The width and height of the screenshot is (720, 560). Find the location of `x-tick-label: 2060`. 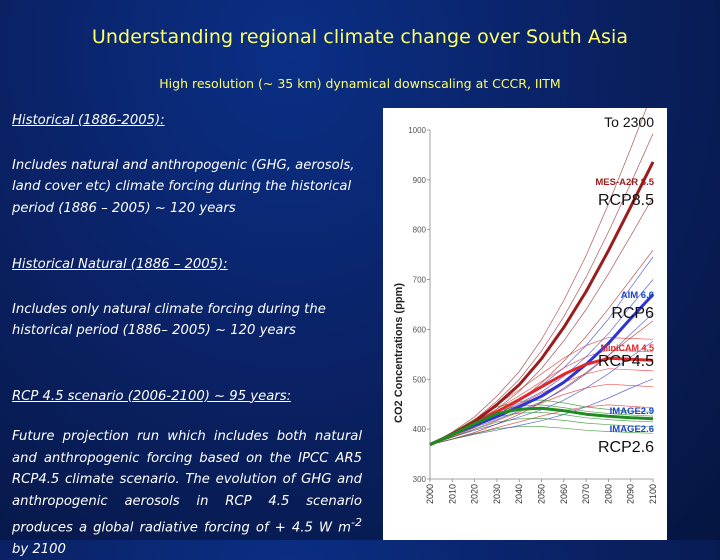

x-tick-label: 2060 is located at coordinates (564, 494).